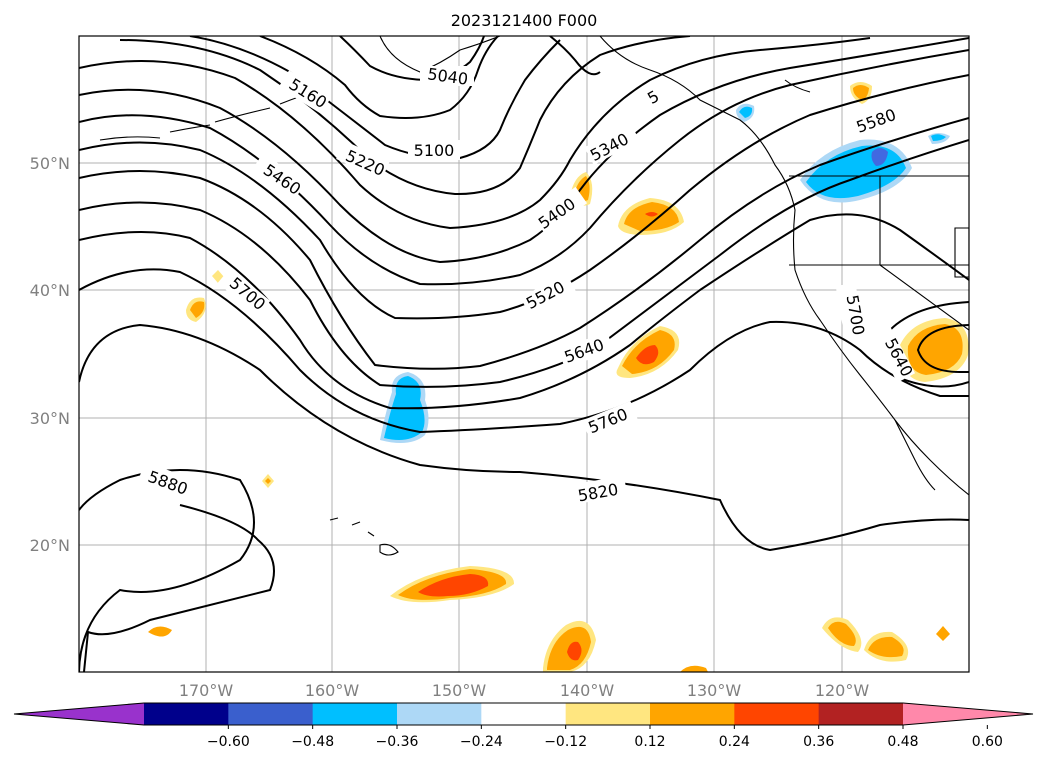 The image size is (1047, 765). I want to click on lon-label: 120°W, so click(842, 690).